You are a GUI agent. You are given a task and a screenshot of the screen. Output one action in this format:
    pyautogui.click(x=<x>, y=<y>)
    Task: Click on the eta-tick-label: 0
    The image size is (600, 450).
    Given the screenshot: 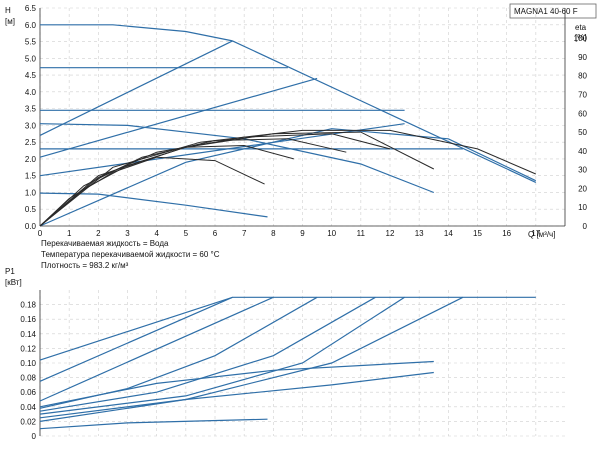 What is the action you would take?
    pyautogui.click(x=585, y=226)
    